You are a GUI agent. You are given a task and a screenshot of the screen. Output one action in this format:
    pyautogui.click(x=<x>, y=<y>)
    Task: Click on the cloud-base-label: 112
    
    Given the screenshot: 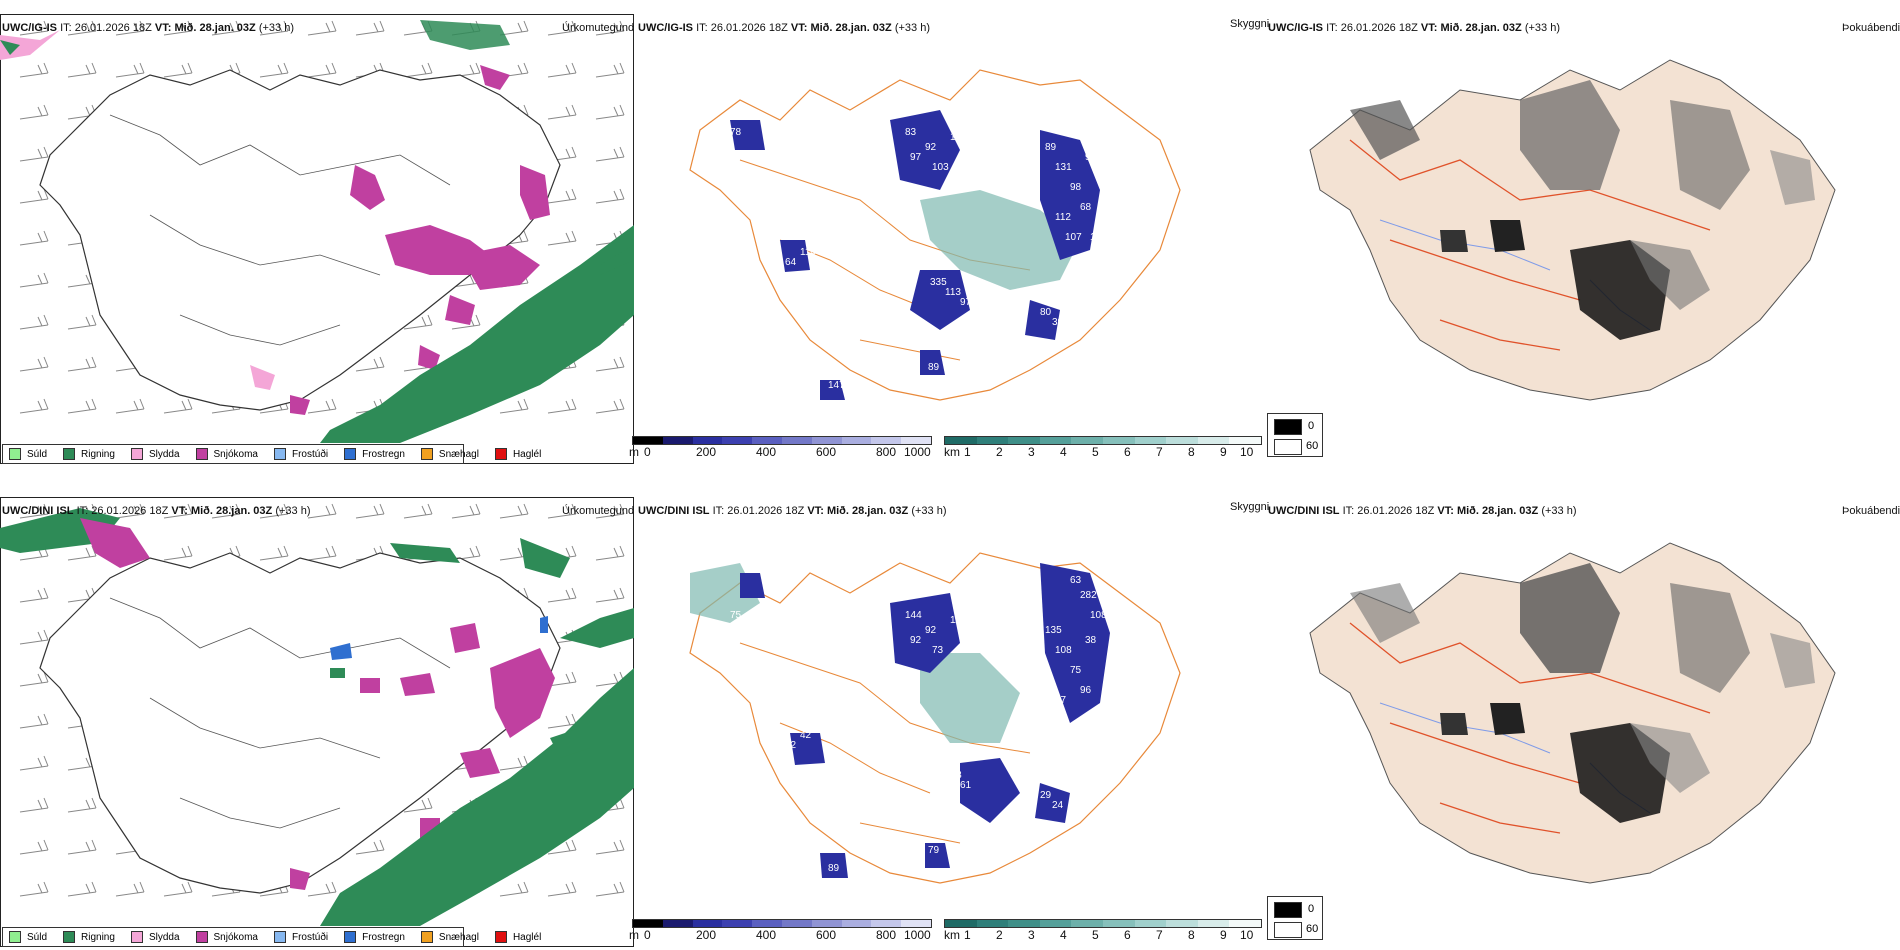 What is the action you would take?
    pyautogui.click(x=1063, y=217)
    